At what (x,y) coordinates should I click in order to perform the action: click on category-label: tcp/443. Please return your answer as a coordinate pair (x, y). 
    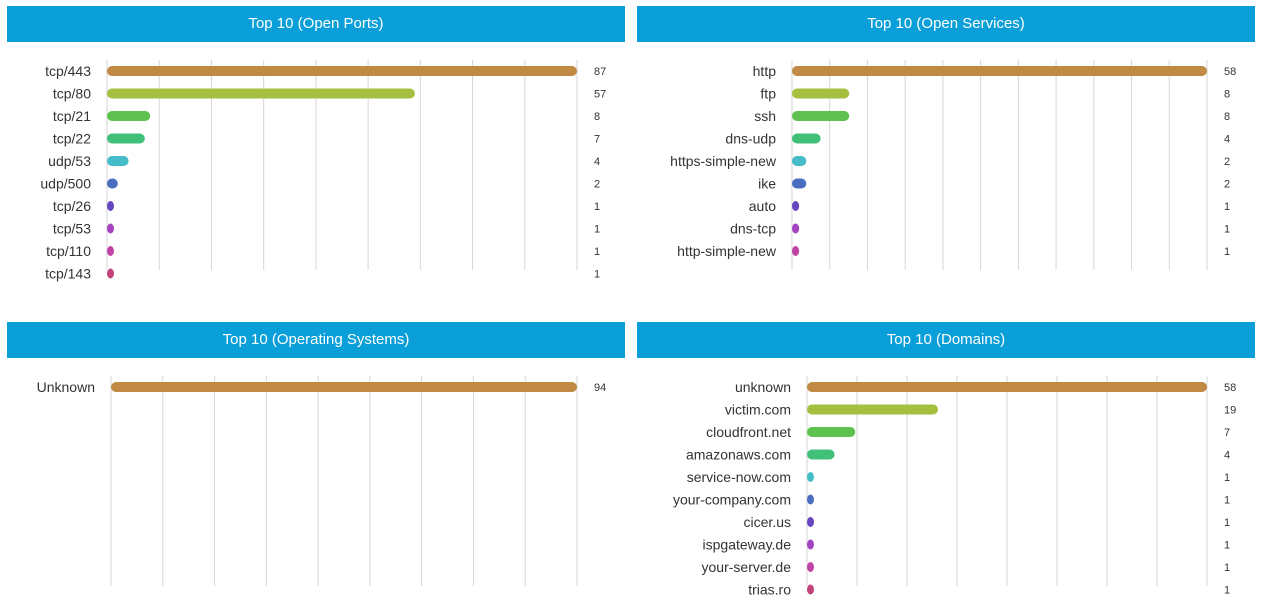
    Looking at the image, I should click on (68, 71).